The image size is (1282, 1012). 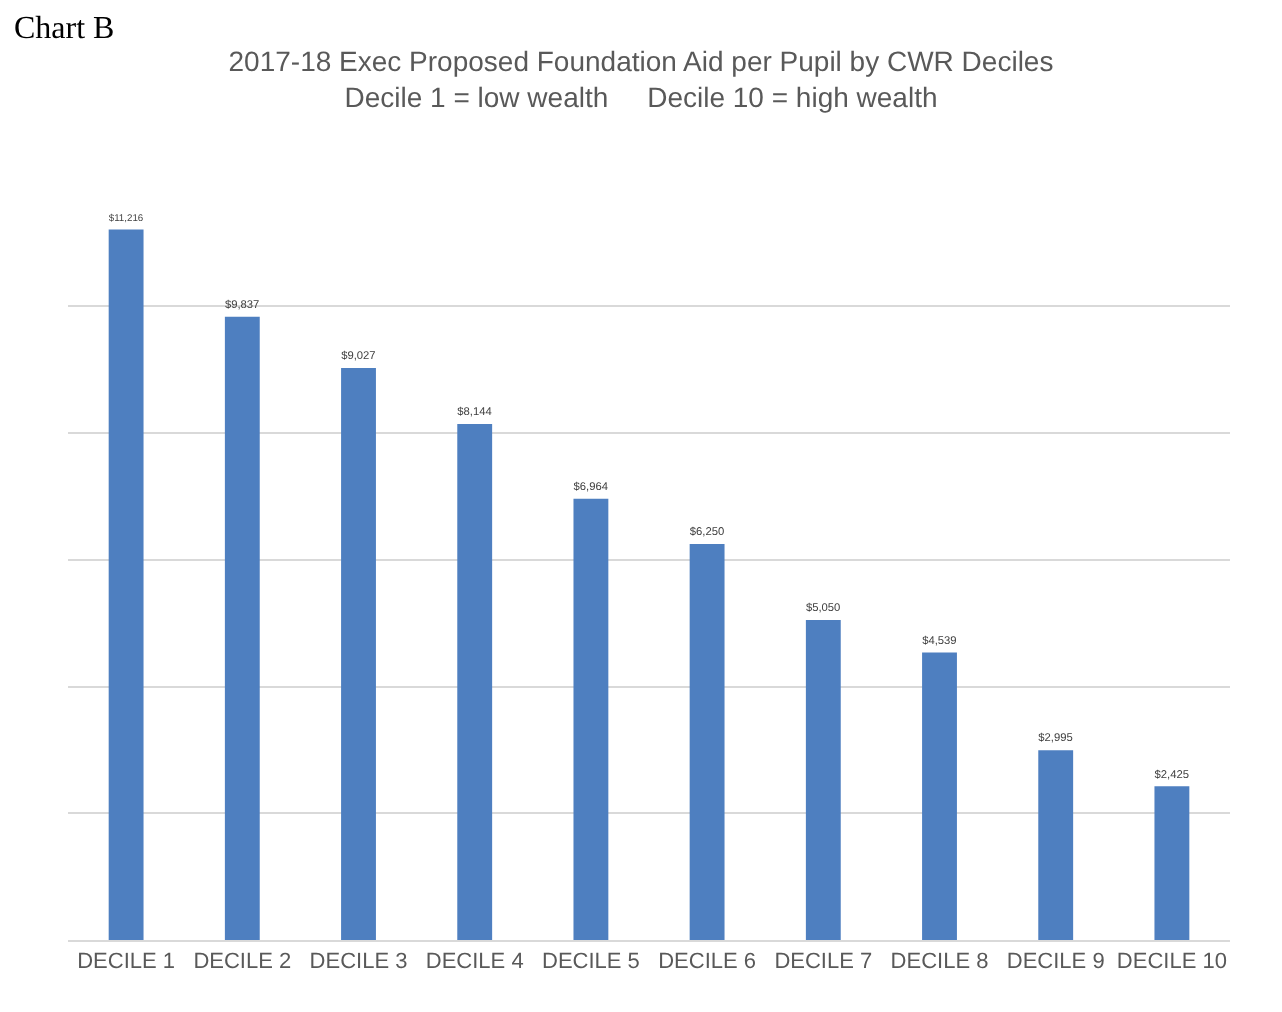 What do you see at coordinates (64, 29) in the screenshot?
I see `text: Chart B` at bounding box center [64, 29].